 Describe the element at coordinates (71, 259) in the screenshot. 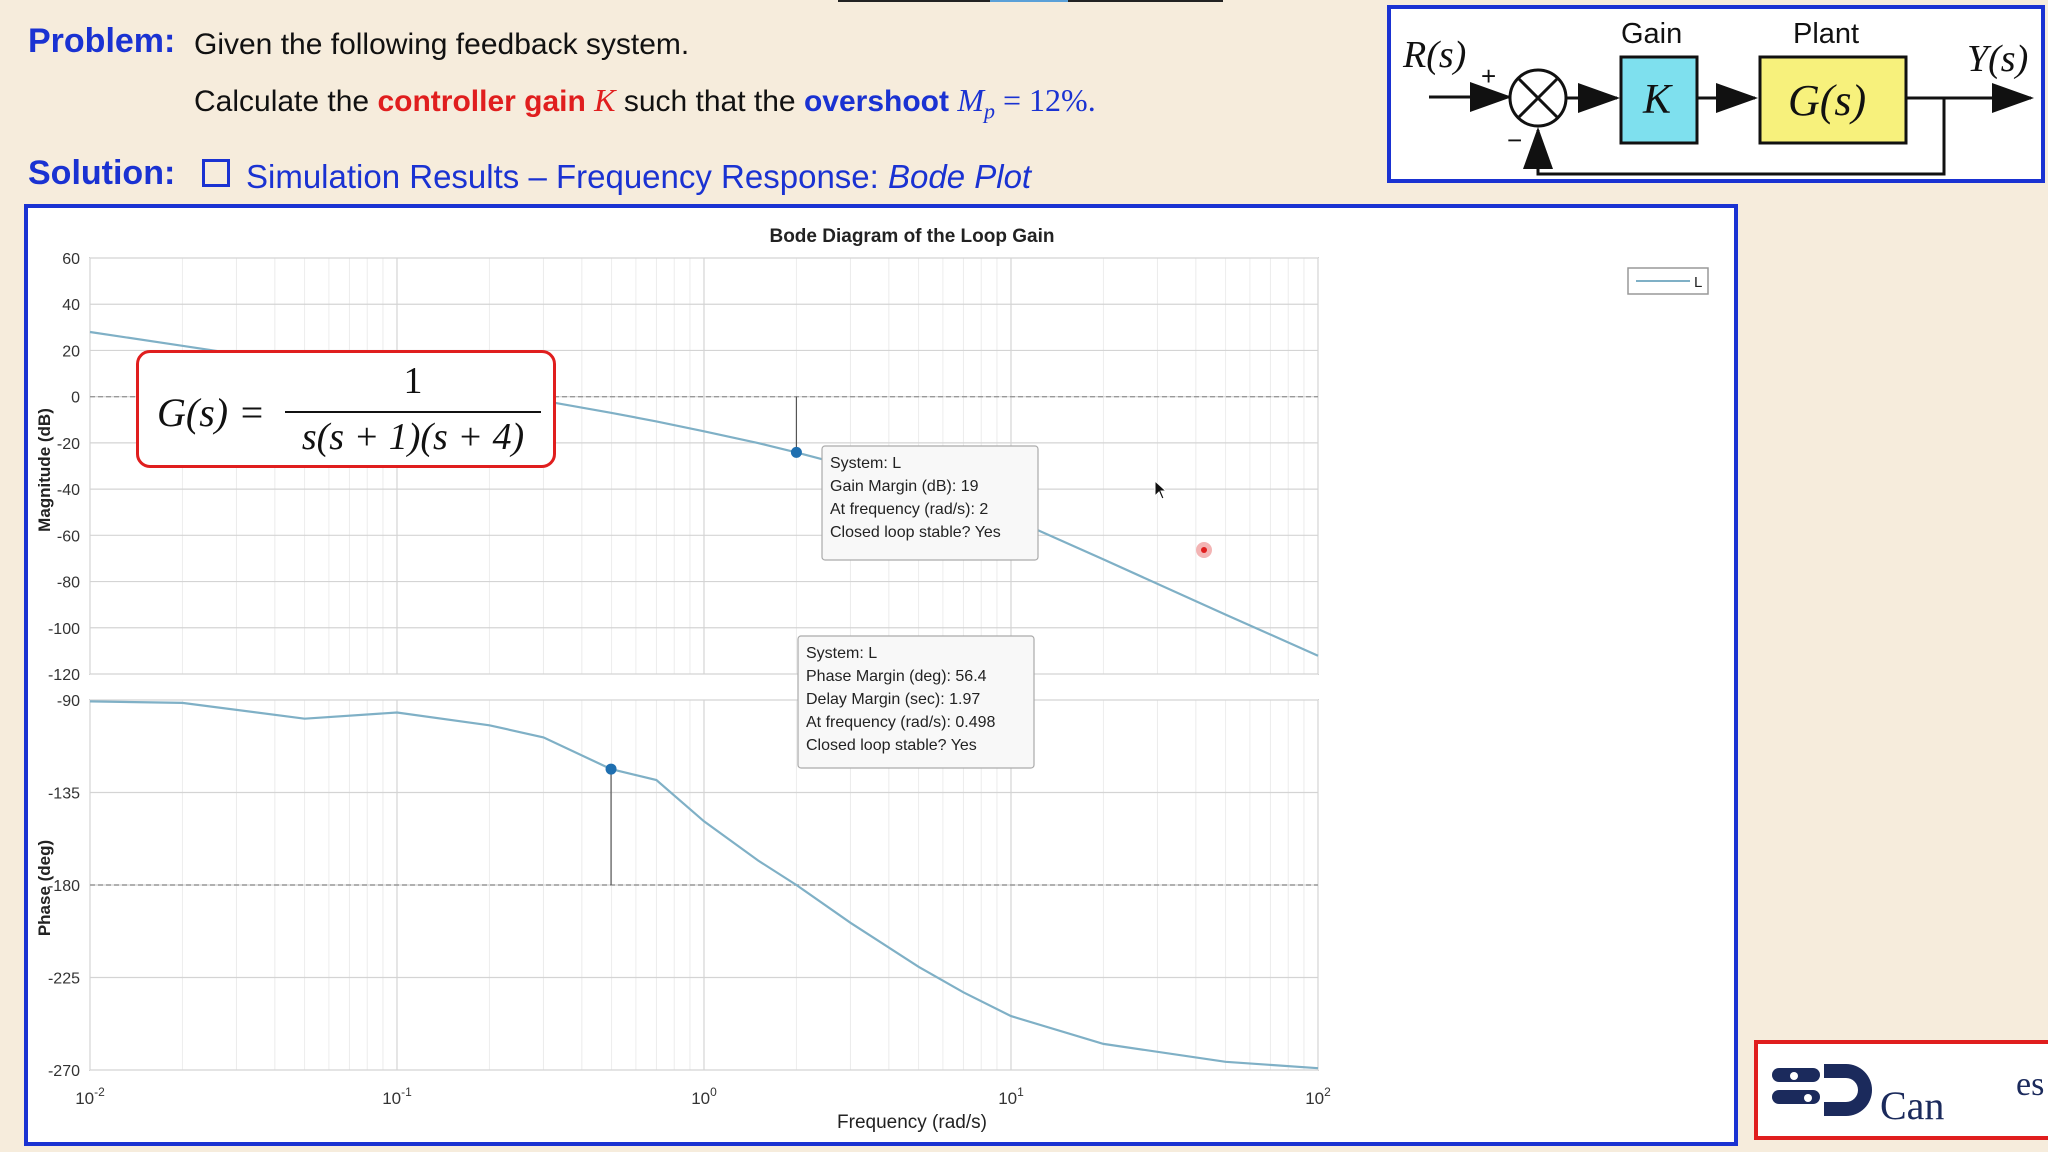

I see `magnitude-tick-label: 60` at that location.